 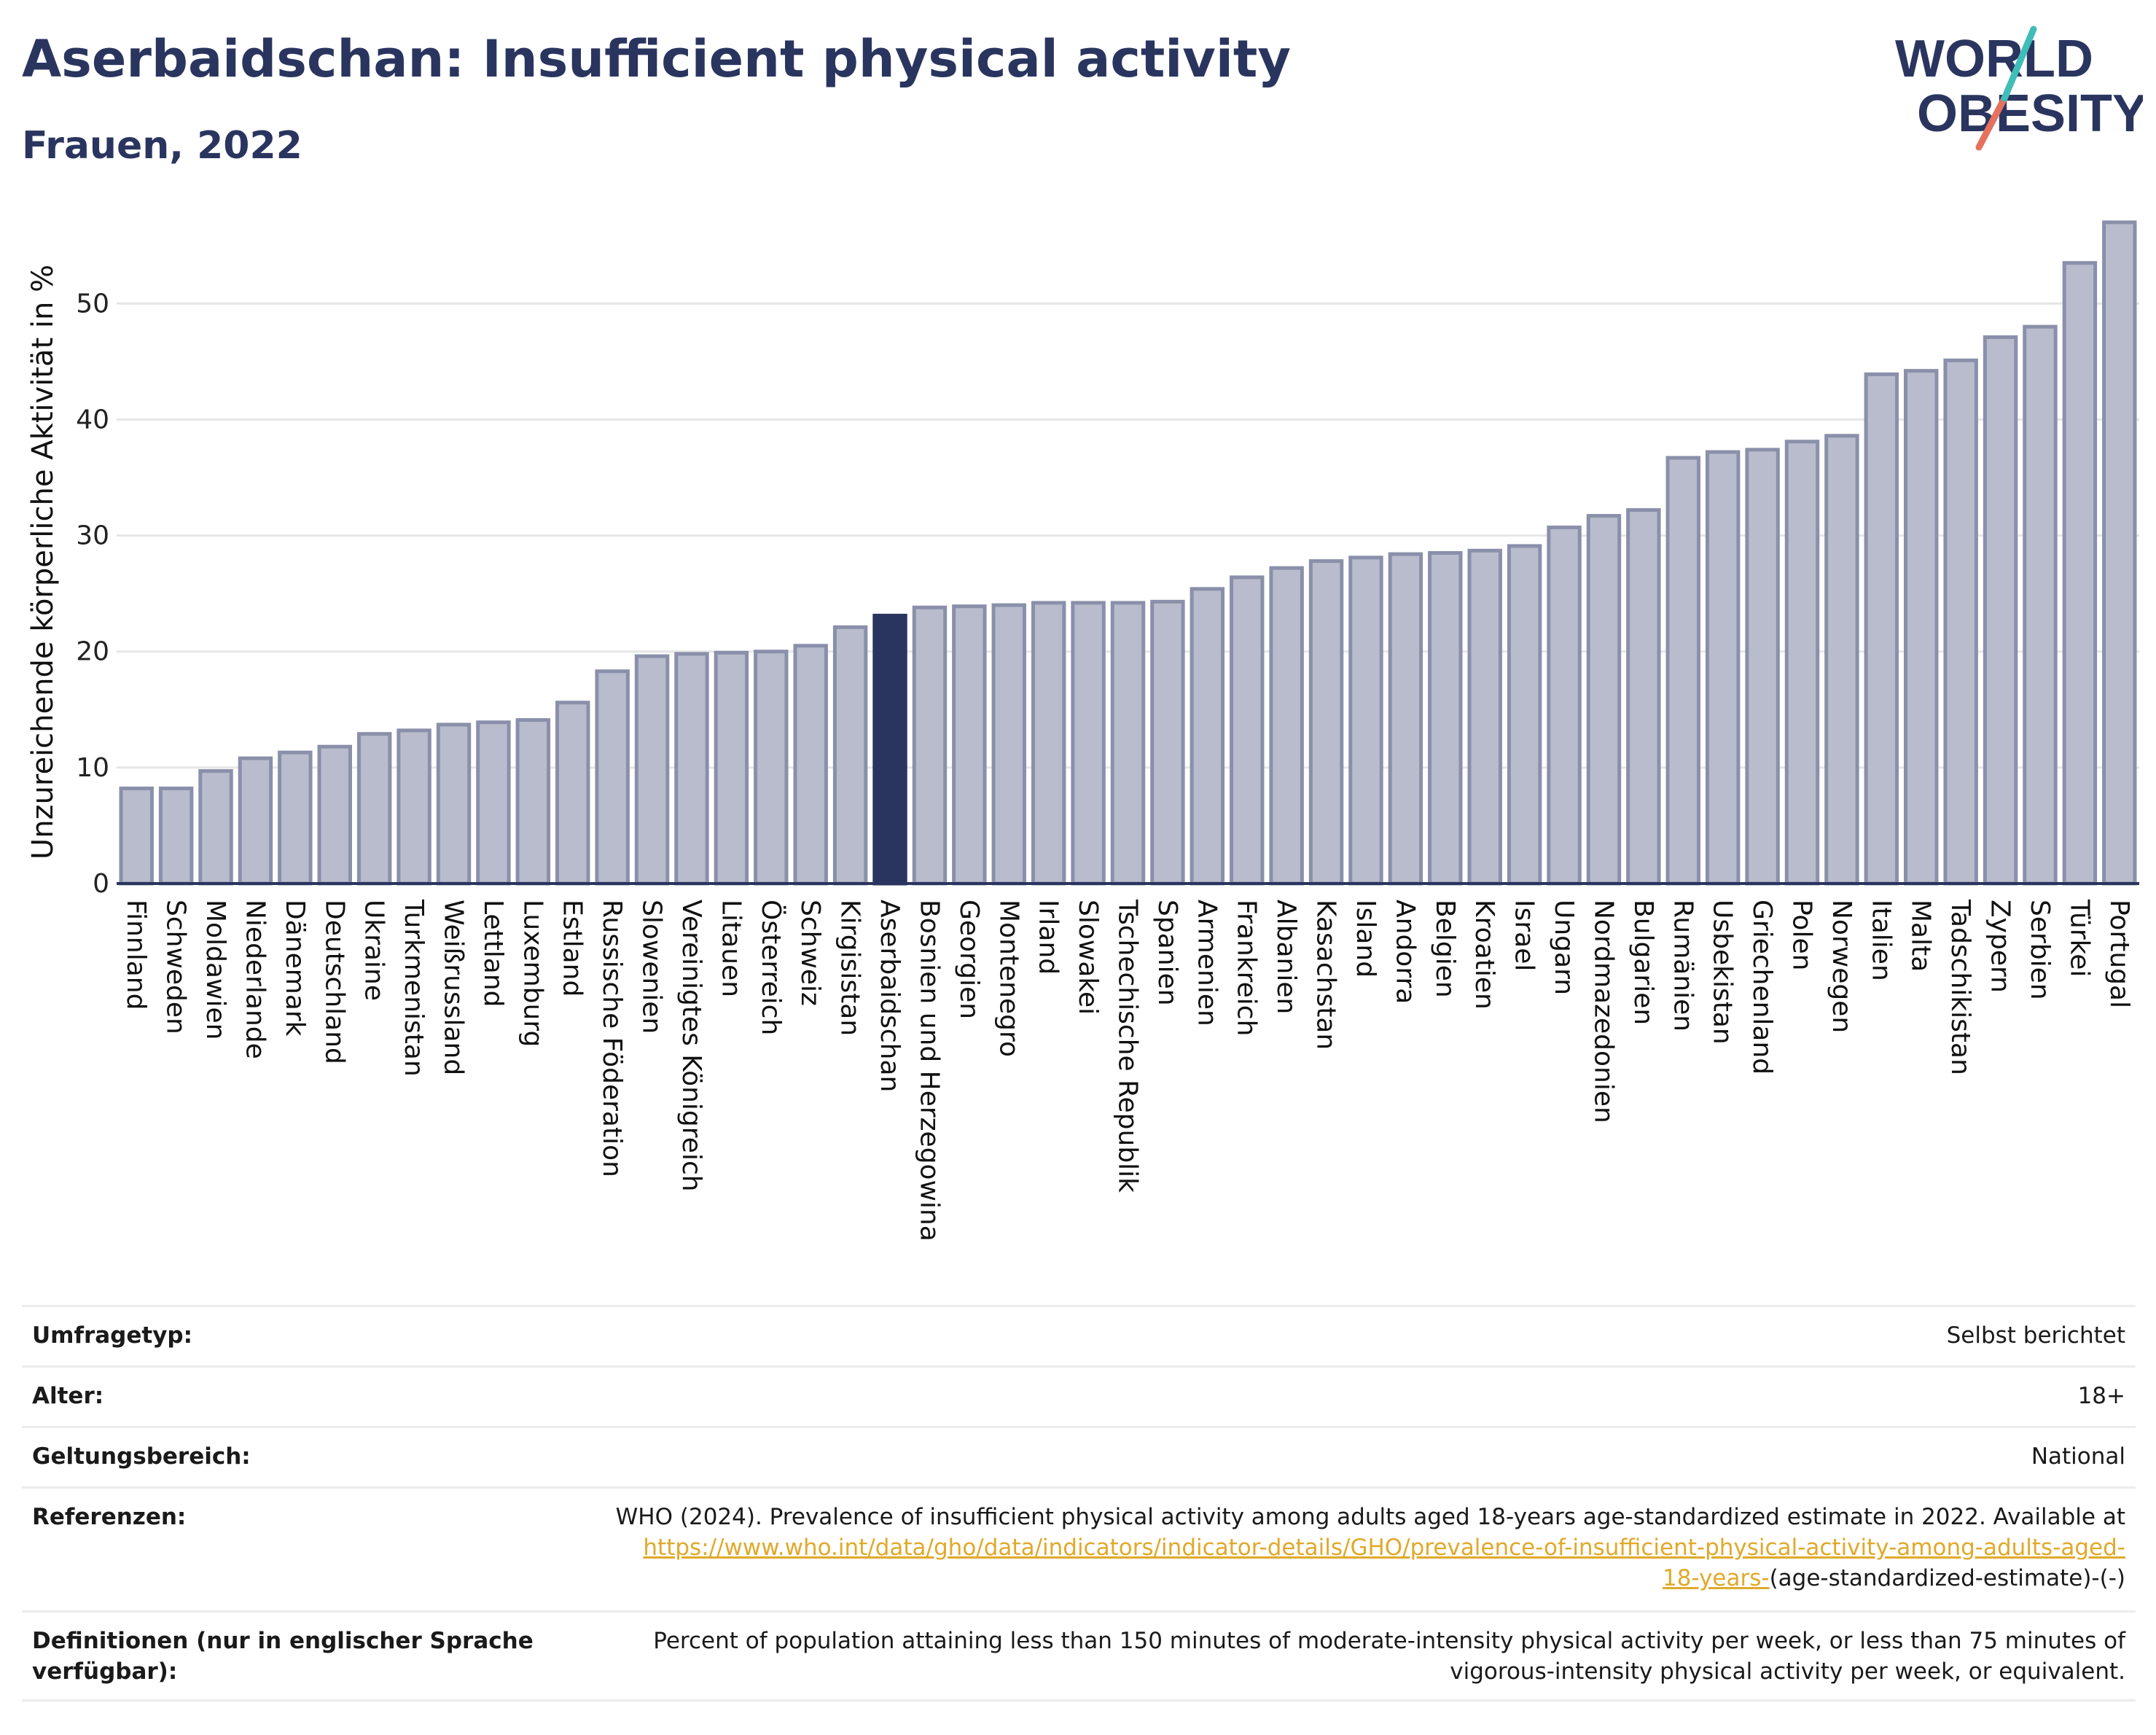 I want to click on scope-value: National, so click(x=2078, y=1456).